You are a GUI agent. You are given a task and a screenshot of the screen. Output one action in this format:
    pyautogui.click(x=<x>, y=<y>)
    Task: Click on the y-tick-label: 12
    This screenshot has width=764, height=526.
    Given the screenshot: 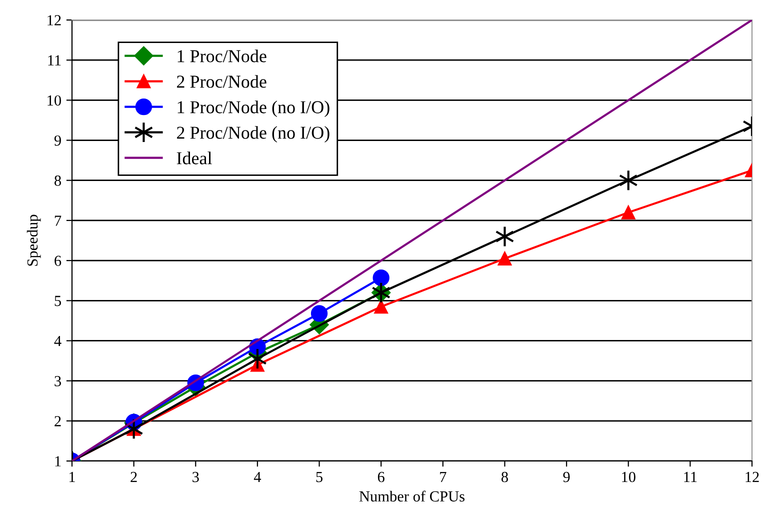 What is the action you would take?
    pyautogui.click(x=54, y=20)
    